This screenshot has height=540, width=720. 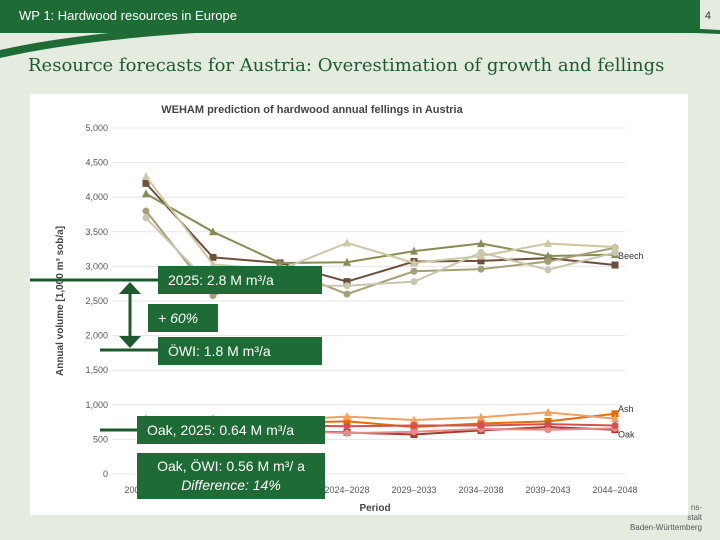 What do you see at coordinates (666, 518) in the screenshot?
I see `institution-logo: ns- stalt Baden-Württemberg` at bounding box center [666, 518].